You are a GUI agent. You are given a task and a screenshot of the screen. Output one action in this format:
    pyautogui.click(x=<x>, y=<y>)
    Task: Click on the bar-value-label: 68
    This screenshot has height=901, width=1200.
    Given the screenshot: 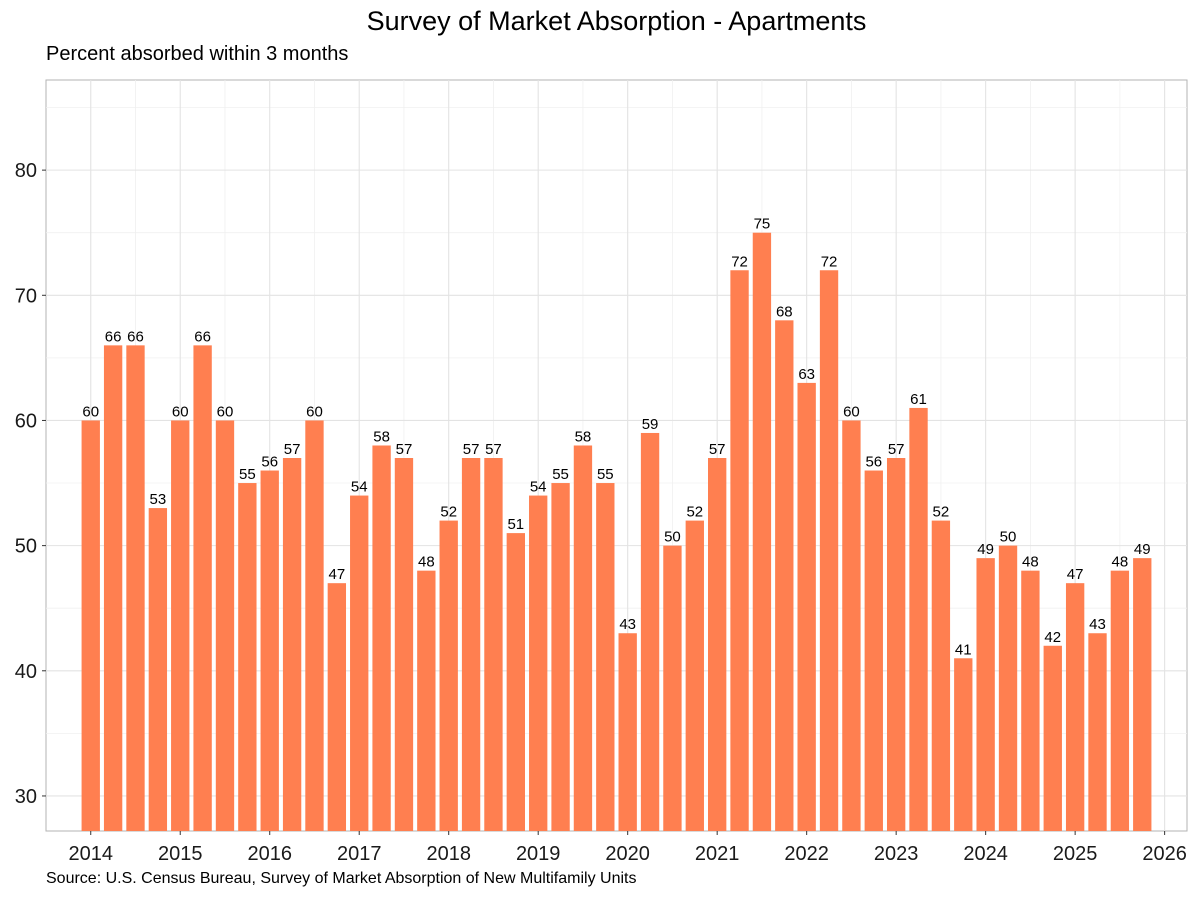 What is the action you would take?
    pyautogui.click(x=784, y=311)
    